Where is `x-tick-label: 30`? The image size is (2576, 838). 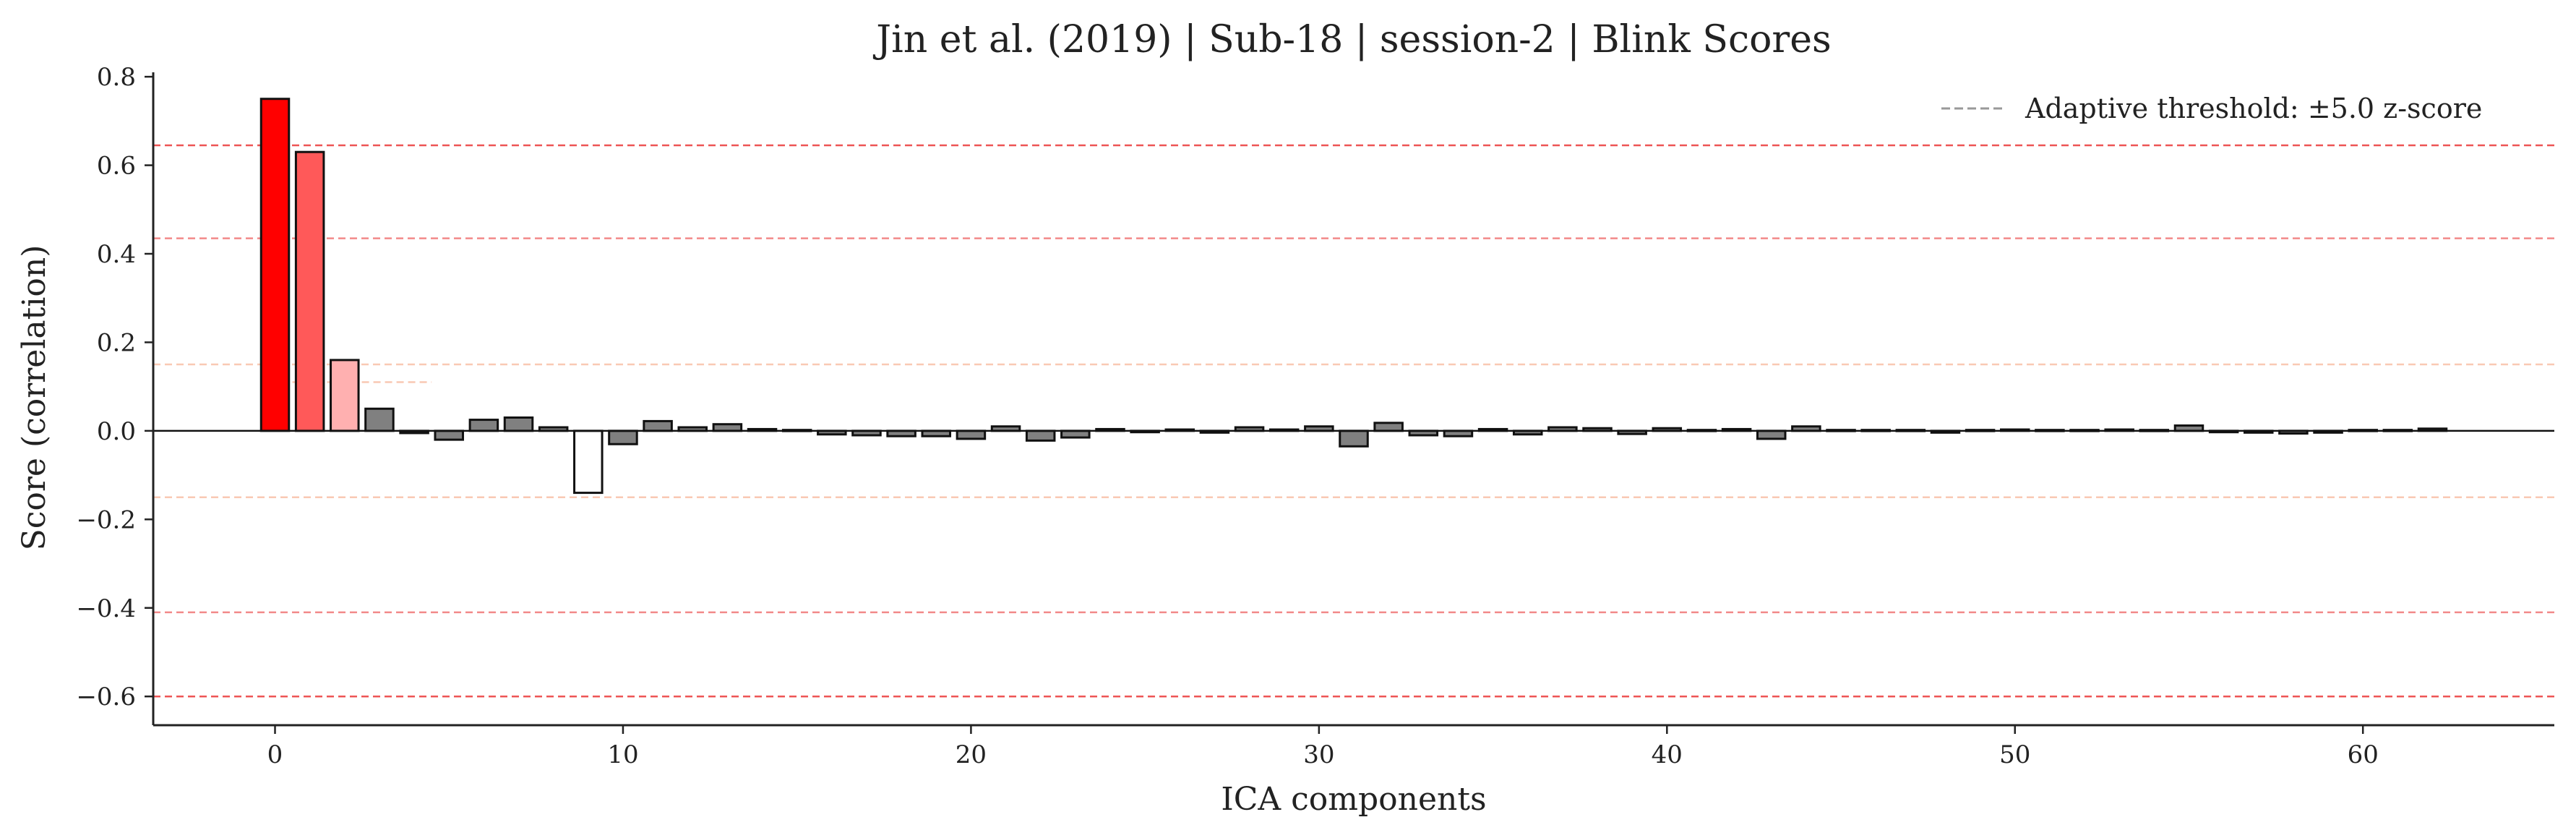 x-tick-label: 30 is located at coordinates (1319, 754).